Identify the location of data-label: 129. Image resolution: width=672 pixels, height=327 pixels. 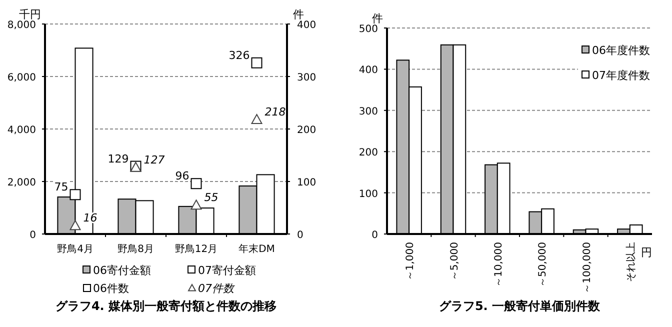
(118, 159).